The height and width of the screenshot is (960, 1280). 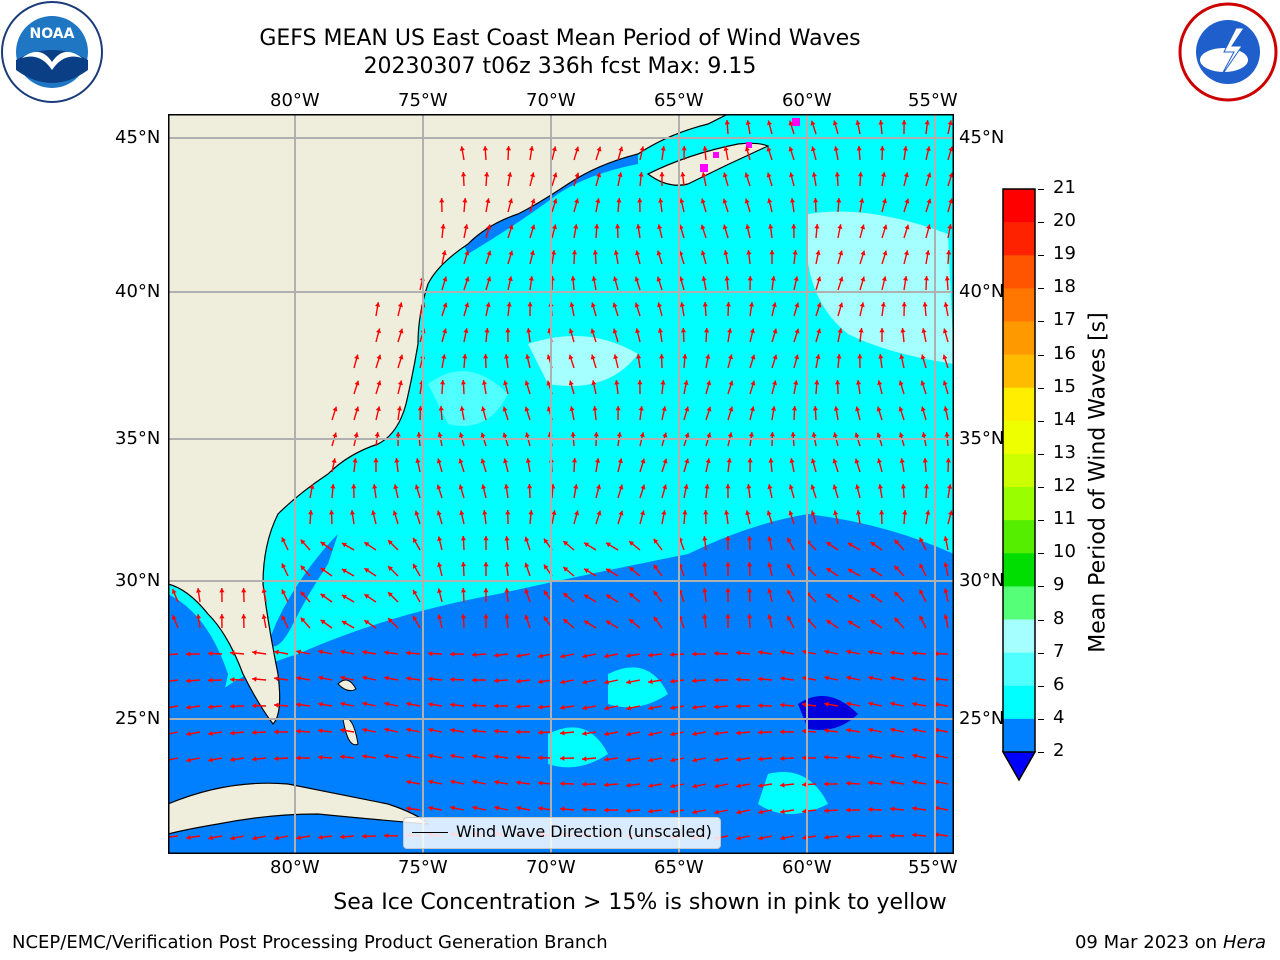 What do you see at coordinates (880, 287) in the screenshot?
I see `ocean-pale-region` at bounding box center [880, 287].